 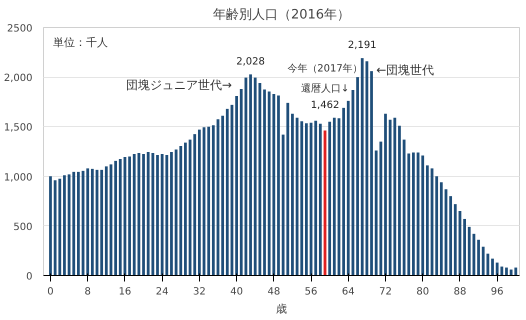 What do you see at coordinates (281, 15) in the screenshot?
I see `chart-title: 年齢別人口（2016年）` at bounding box center [281, 15].